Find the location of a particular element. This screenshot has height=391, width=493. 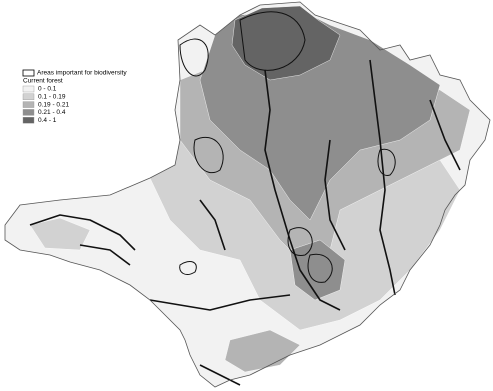

legend-label: 0.19 - 0.21 is located at coordinates (53, 104).